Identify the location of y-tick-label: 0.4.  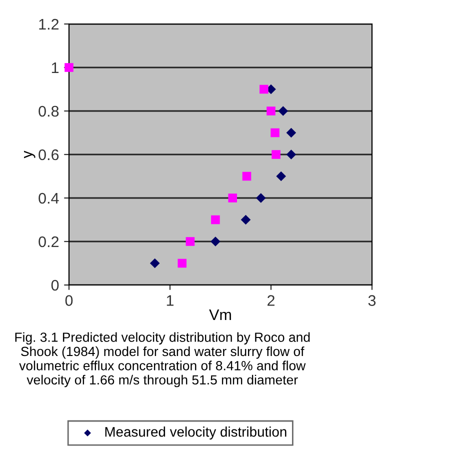
(48, 198).